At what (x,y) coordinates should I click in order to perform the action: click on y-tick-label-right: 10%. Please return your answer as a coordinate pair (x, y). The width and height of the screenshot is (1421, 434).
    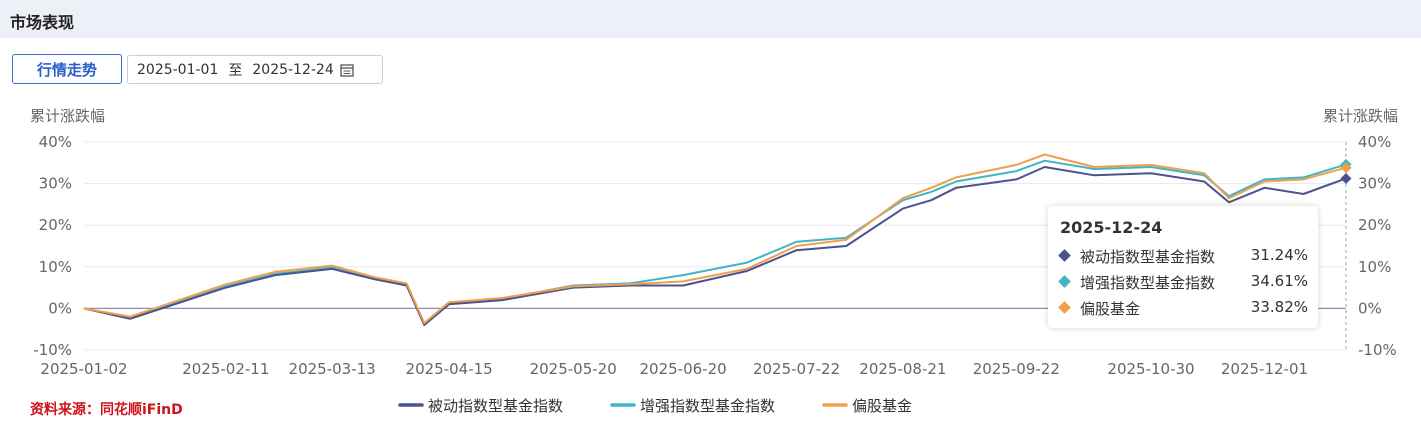
    Looking at the image, I should click on (1374, 267).